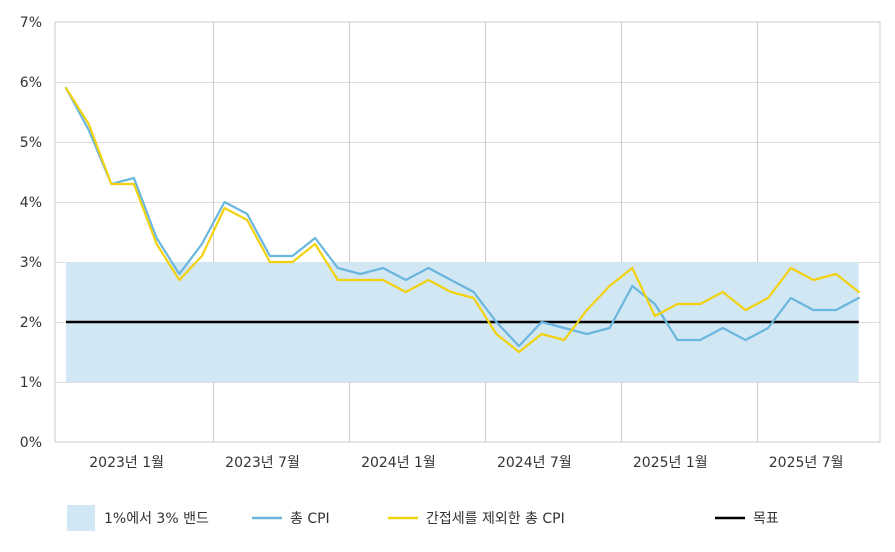 The image size is (895, 552). What do you see at coordinates (81, 518) in the screenshot?
I see `legend-band-swatch` at bounding box center [81, 518].